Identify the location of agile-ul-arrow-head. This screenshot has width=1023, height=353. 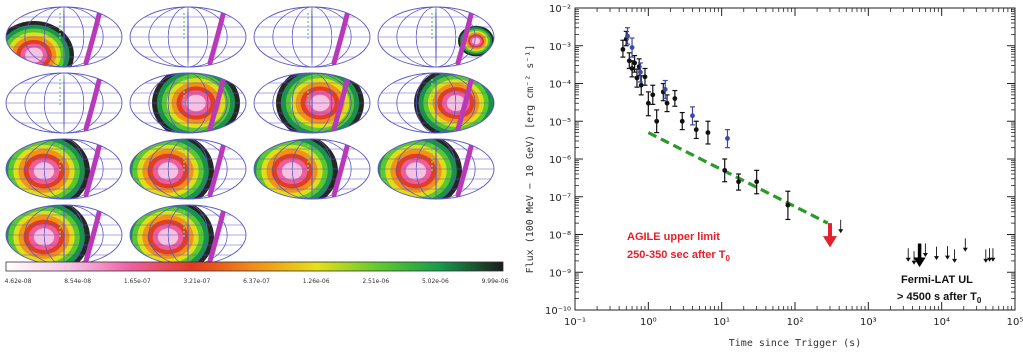
(829, 242).